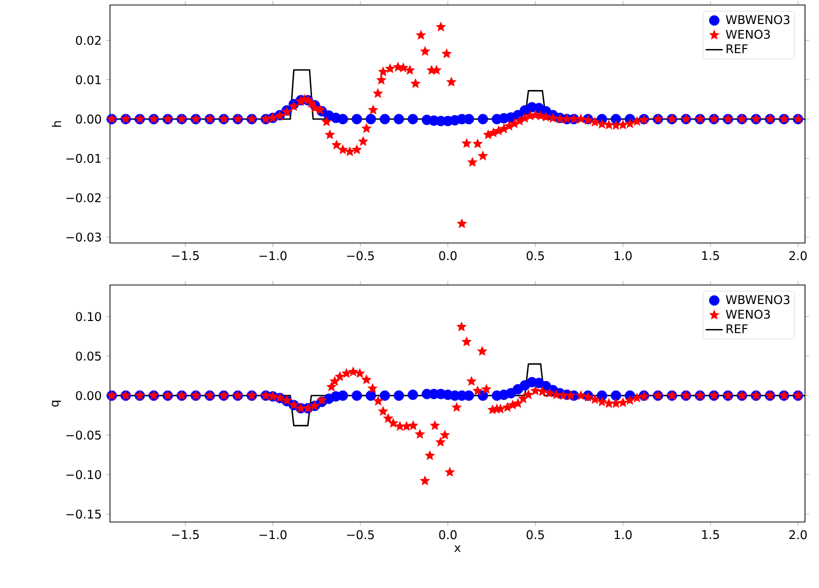  I want to click on y-tick-label: −0.05, so click(83, 435).